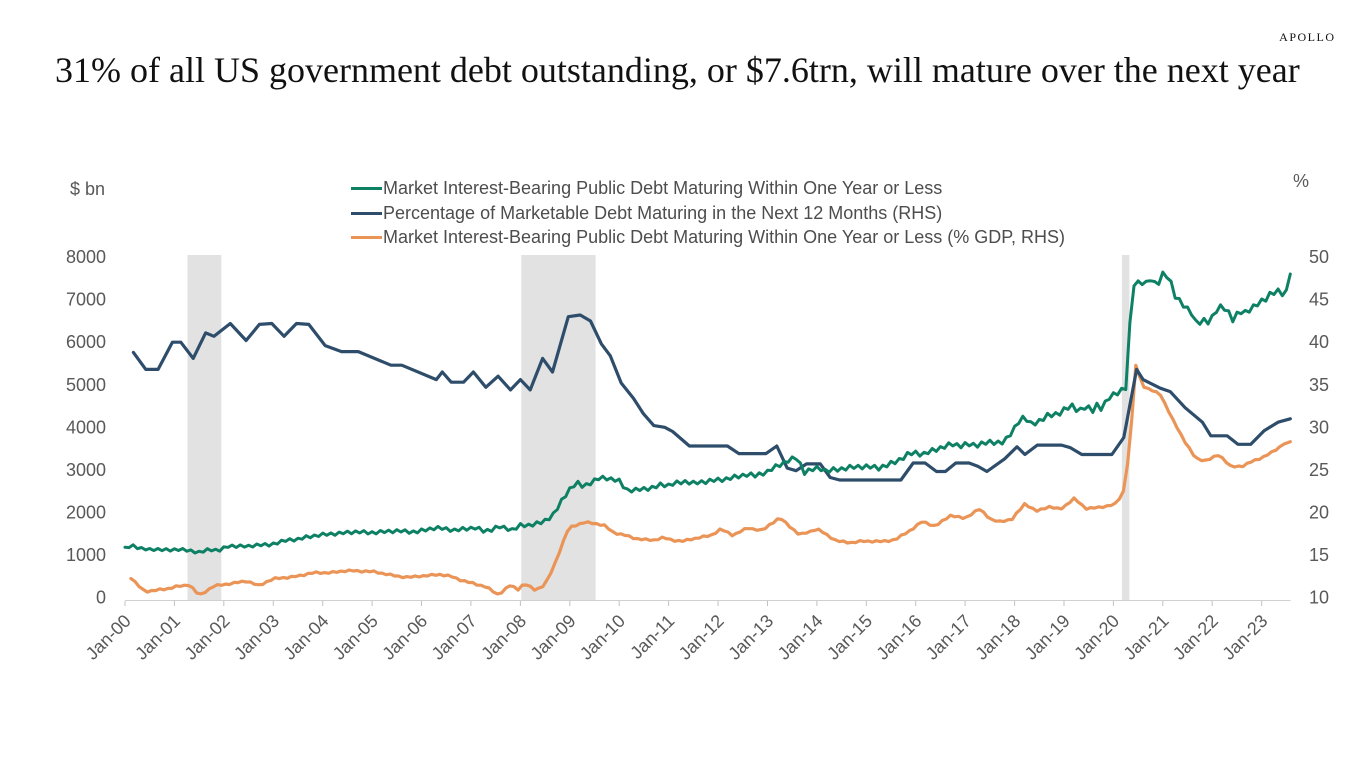 The image size is (1366, 768). What do you see at coordinates (1319, 300) in the screenshot?
I see `svg-text: 45` at bounding box center [1319, 300].